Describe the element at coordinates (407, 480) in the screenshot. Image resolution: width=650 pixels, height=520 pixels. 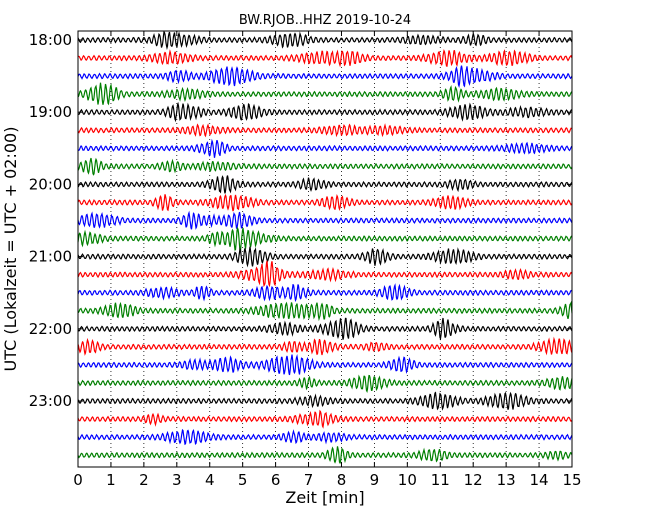
I see `x-tick-label: 10` at that location.